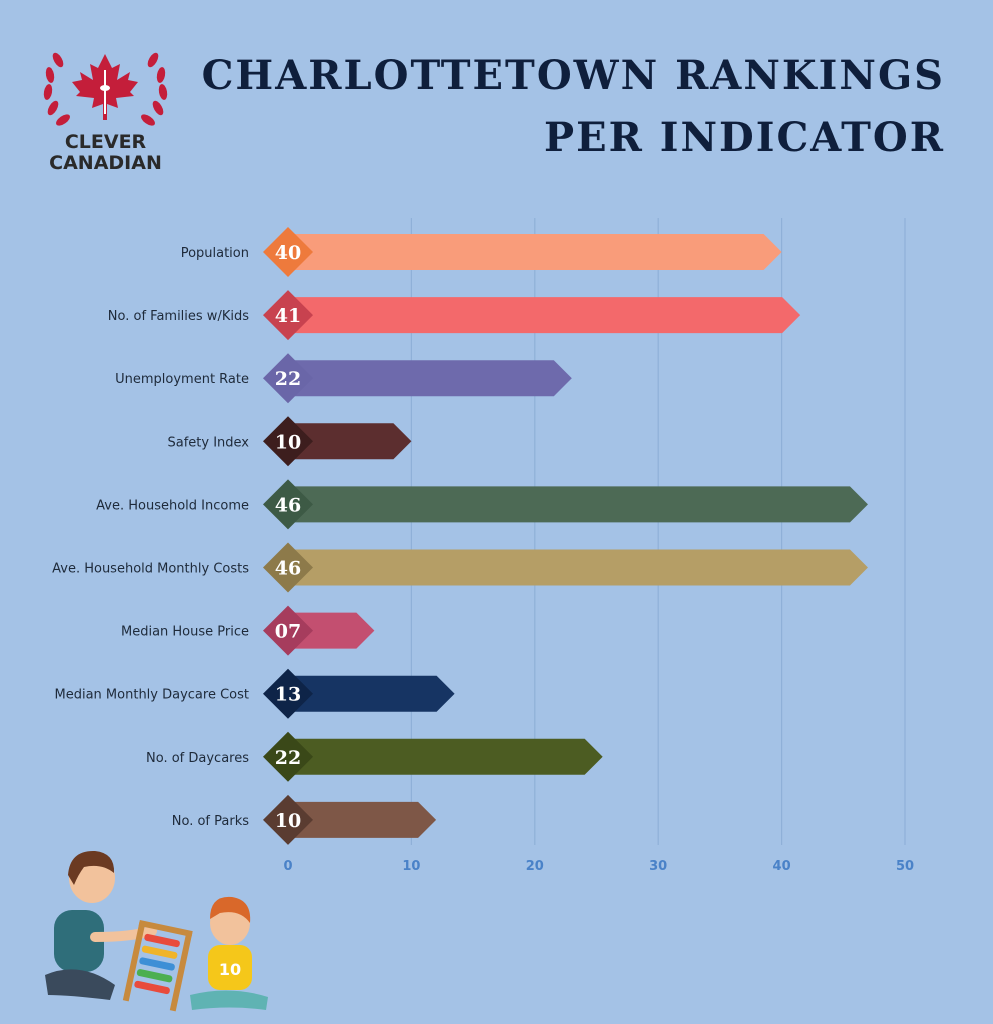  I want to click on category-label: Ave. Household Income, so click(172, 505).